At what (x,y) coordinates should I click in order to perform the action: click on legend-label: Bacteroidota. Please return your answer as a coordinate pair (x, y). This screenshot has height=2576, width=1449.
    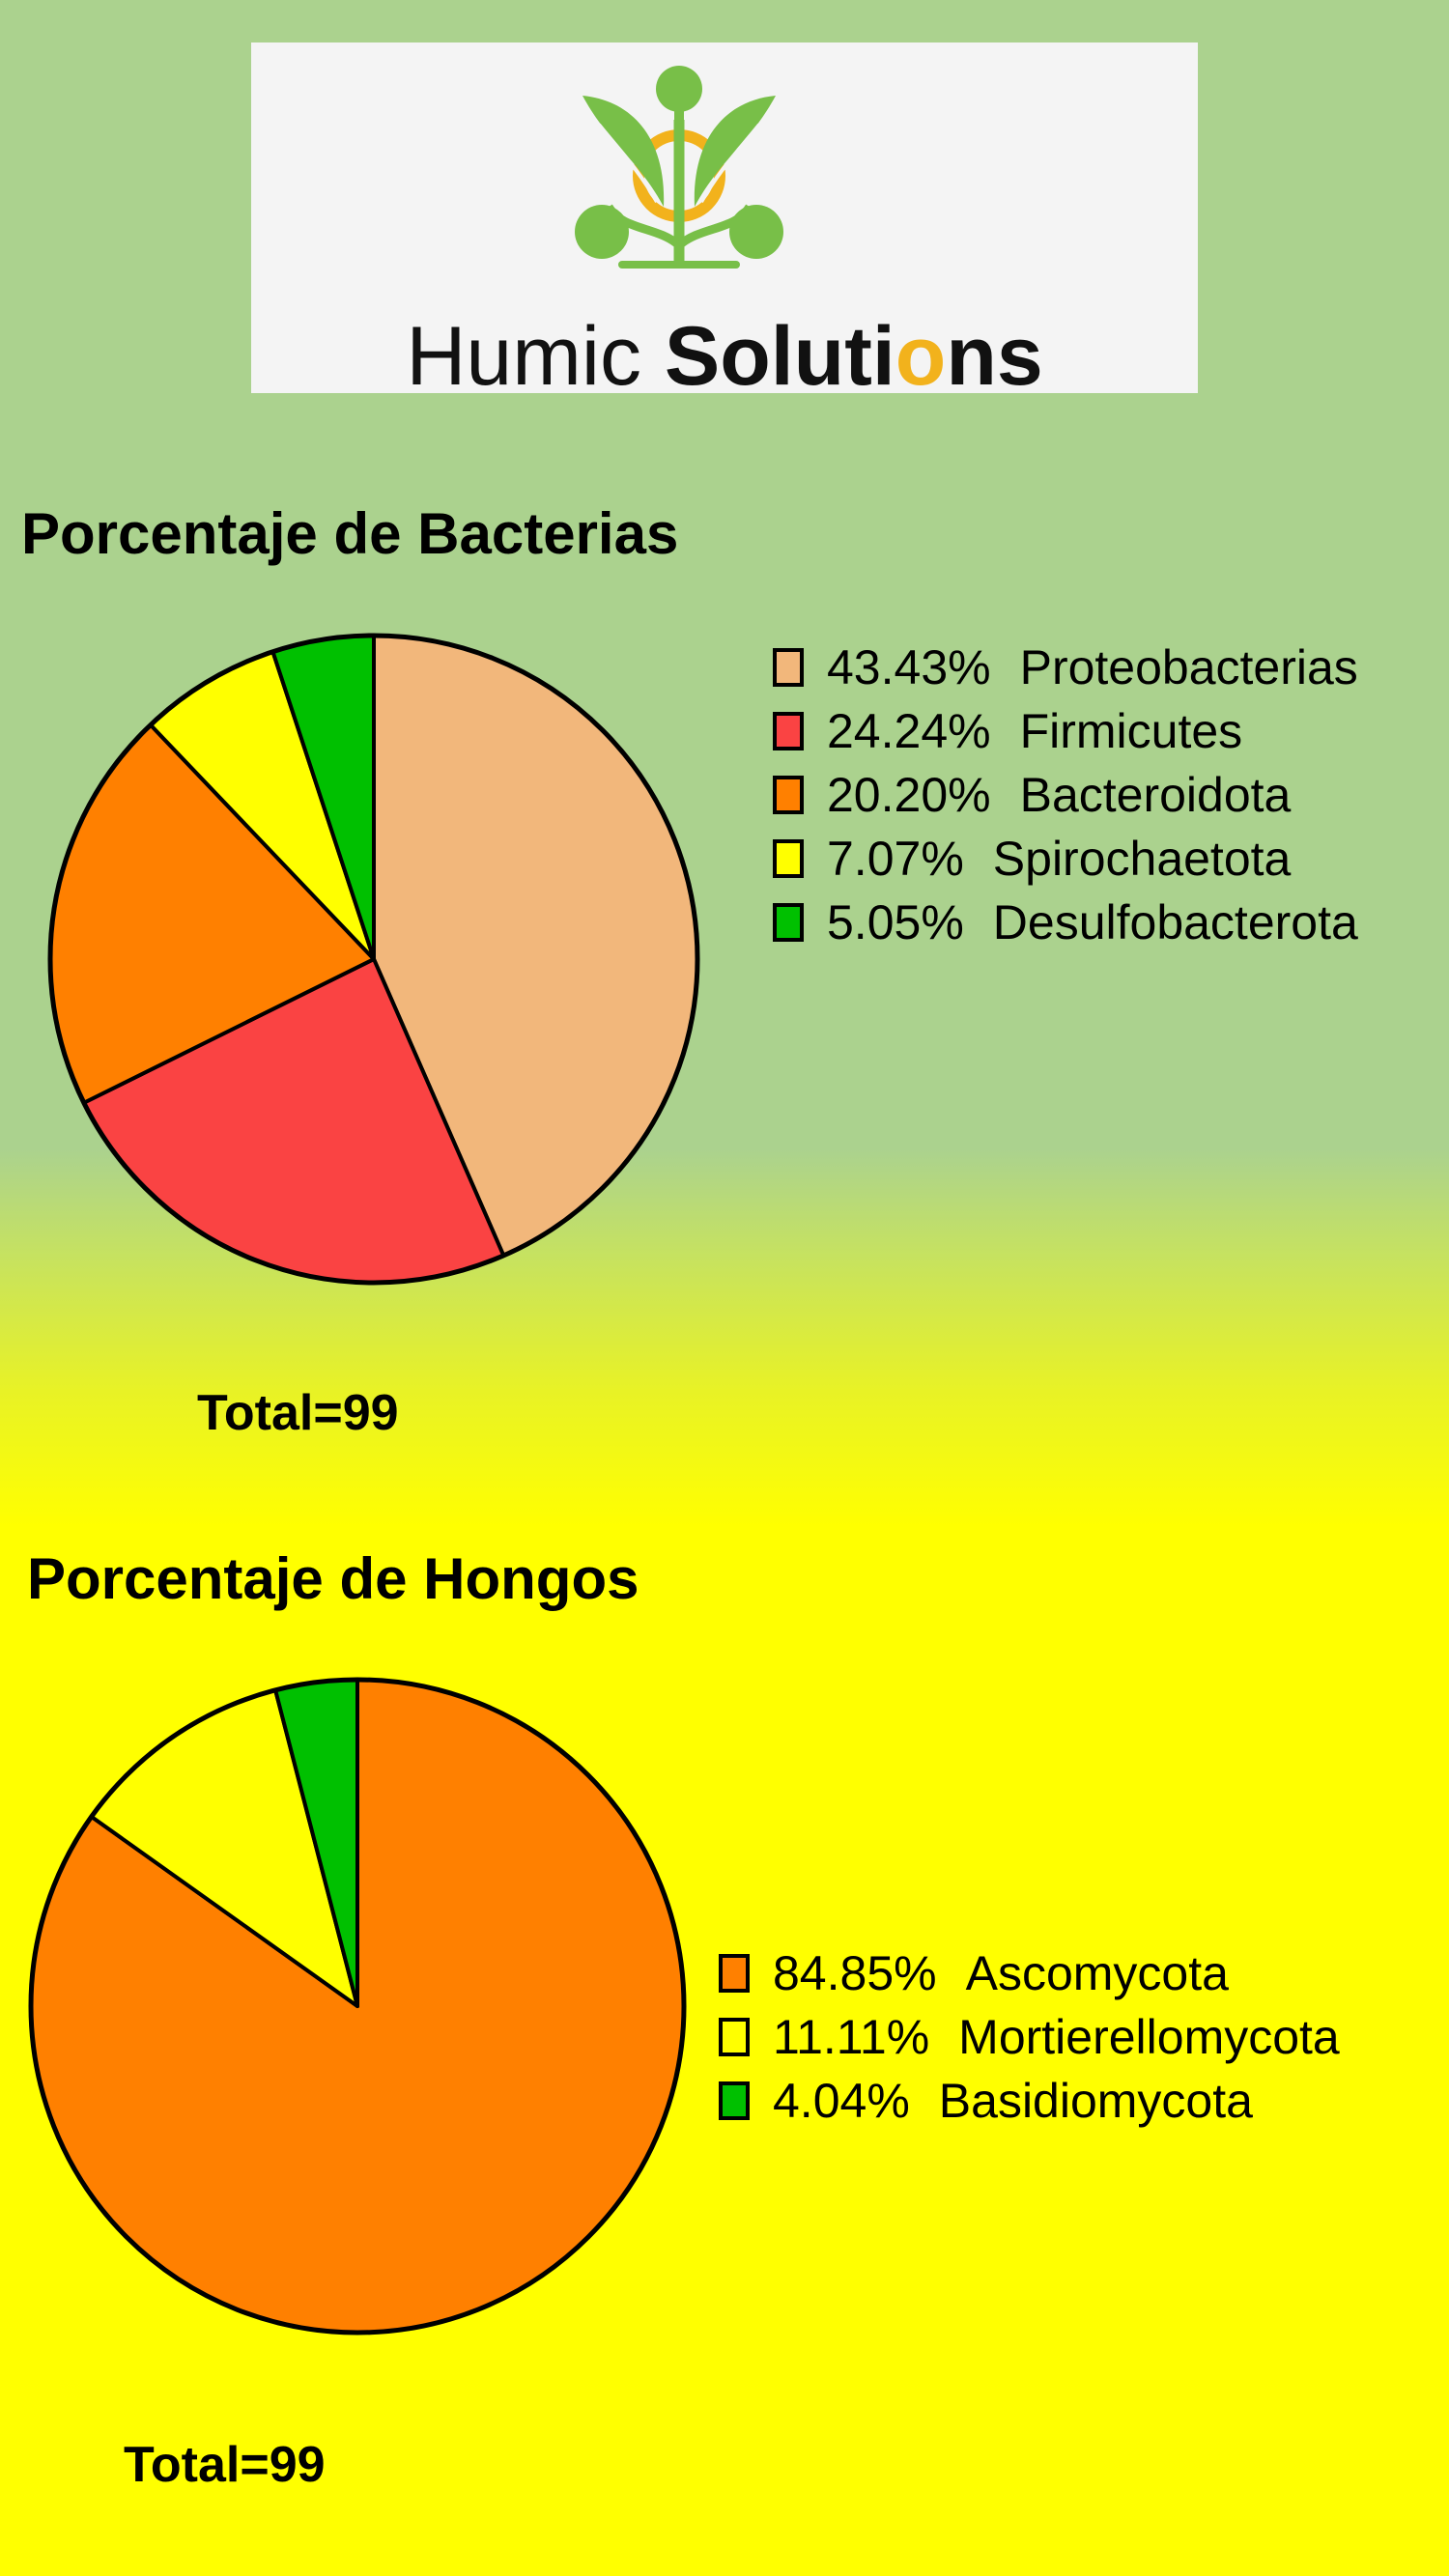
    Looking at the image, I should click on (1155, 795).